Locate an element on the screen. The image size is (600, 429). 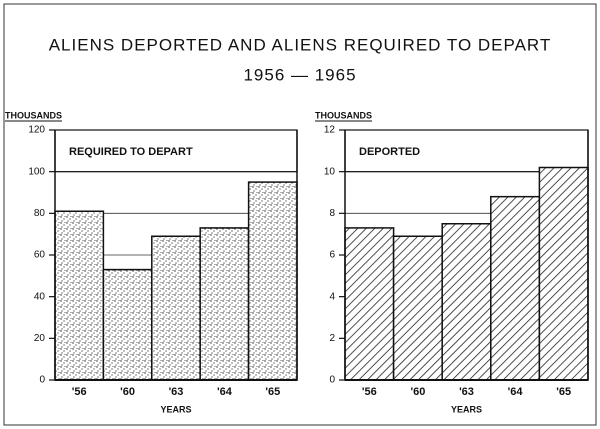
y-tick-label: 120 is located at coordinates (36, 130).